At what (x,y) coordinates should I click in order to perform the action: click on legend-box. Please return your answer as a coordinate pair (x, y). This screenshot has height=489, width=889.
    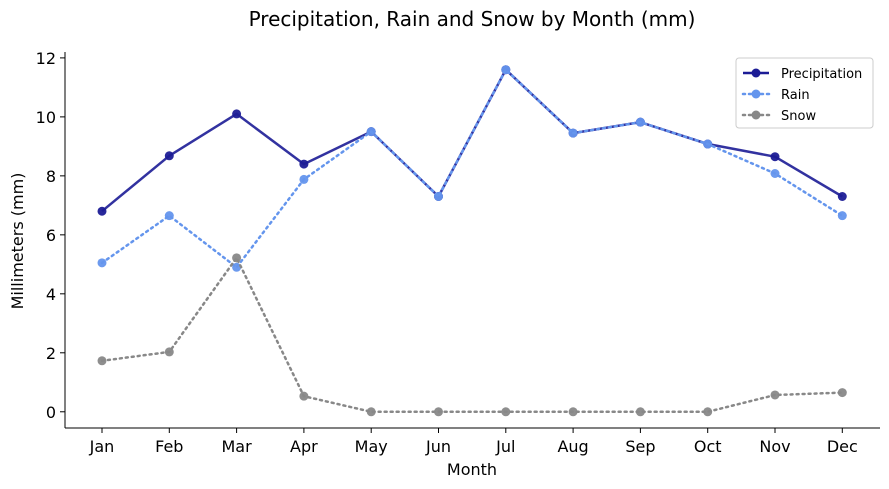
    Looking at the image, I should click on (804, 93).